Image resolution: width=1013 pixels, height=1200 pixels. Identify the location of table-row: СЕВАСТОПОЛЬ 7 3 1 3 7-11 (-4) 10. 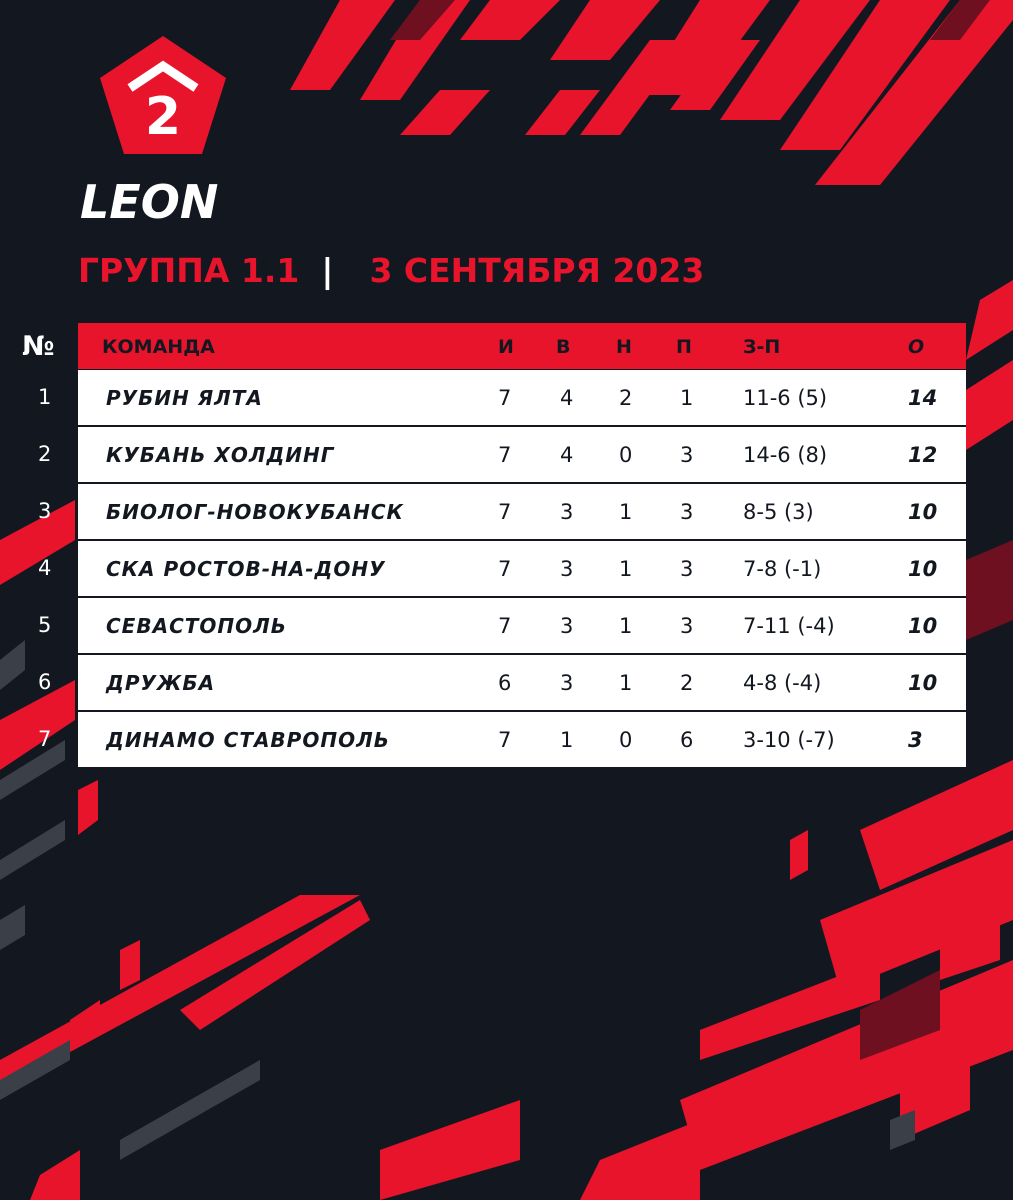
(522, 625).